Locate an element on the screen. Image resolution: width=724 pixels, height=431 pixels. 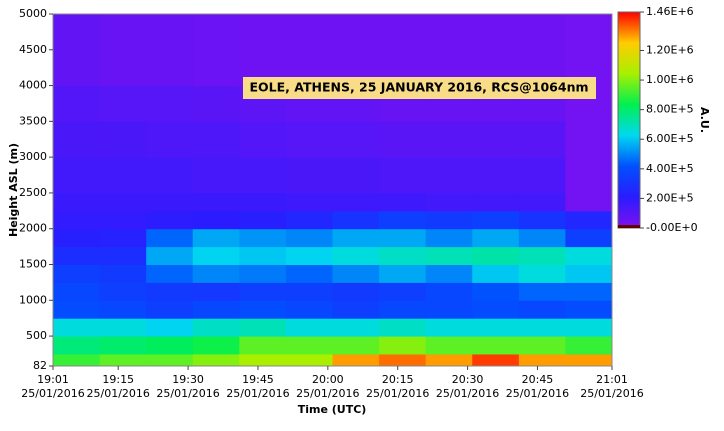
x-tick-label: 20:45 is located at coordinates (538, 379).